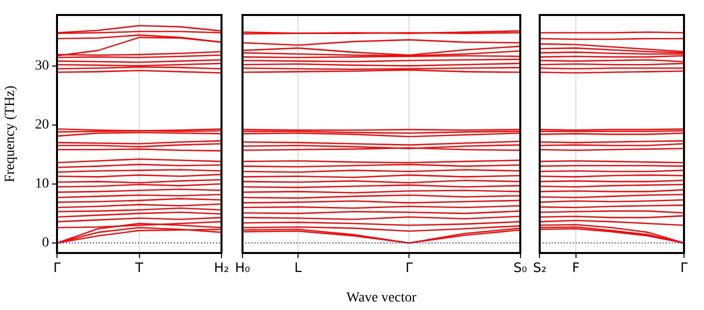  I want to click on x-tick-label: F, so click(576, 268).